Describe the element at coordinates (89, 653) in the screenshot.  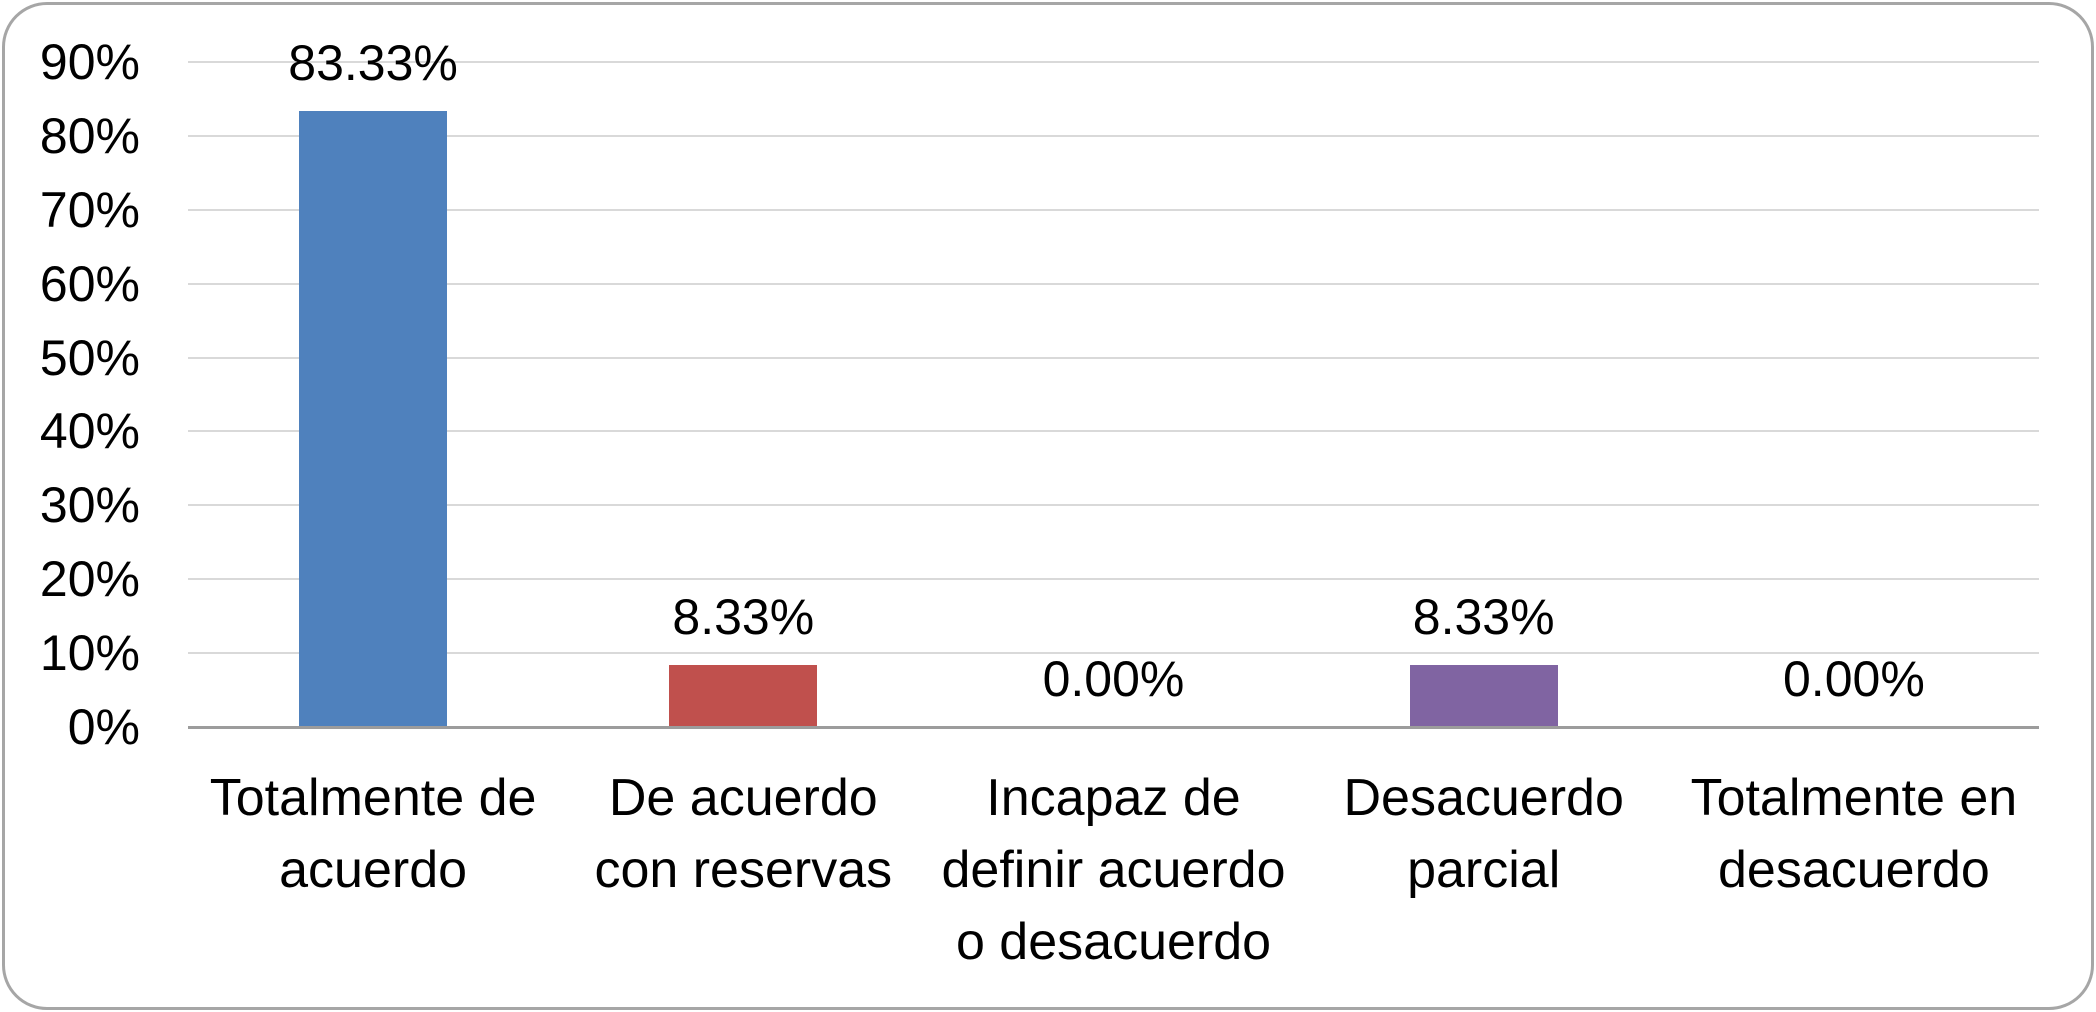
I see `y-tick-label: 10%` at that location.